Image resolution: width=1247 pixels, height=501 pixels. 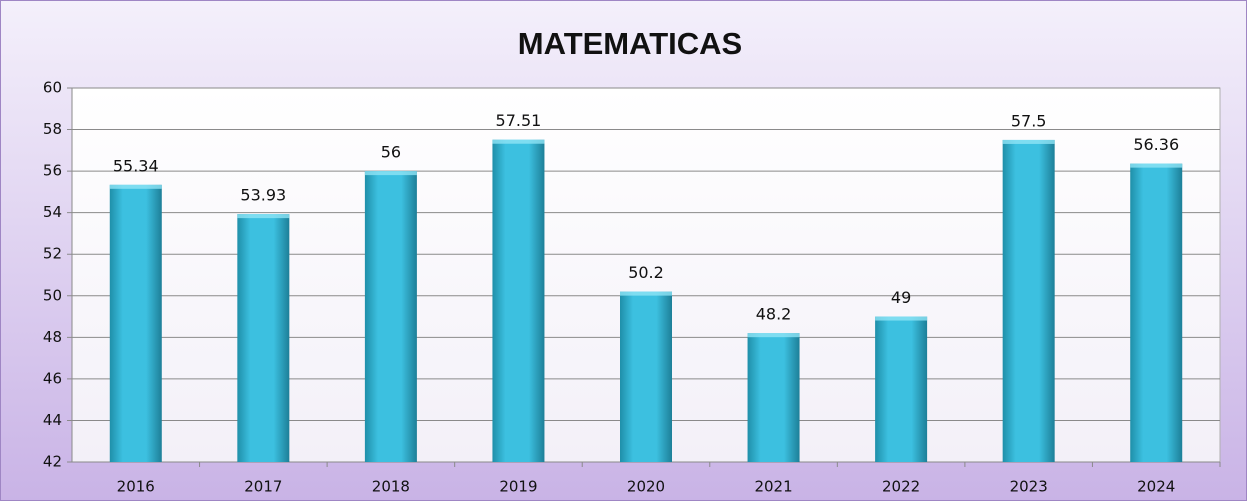 I want to click on data-label: 56.36, so click(x=1156, y=144).